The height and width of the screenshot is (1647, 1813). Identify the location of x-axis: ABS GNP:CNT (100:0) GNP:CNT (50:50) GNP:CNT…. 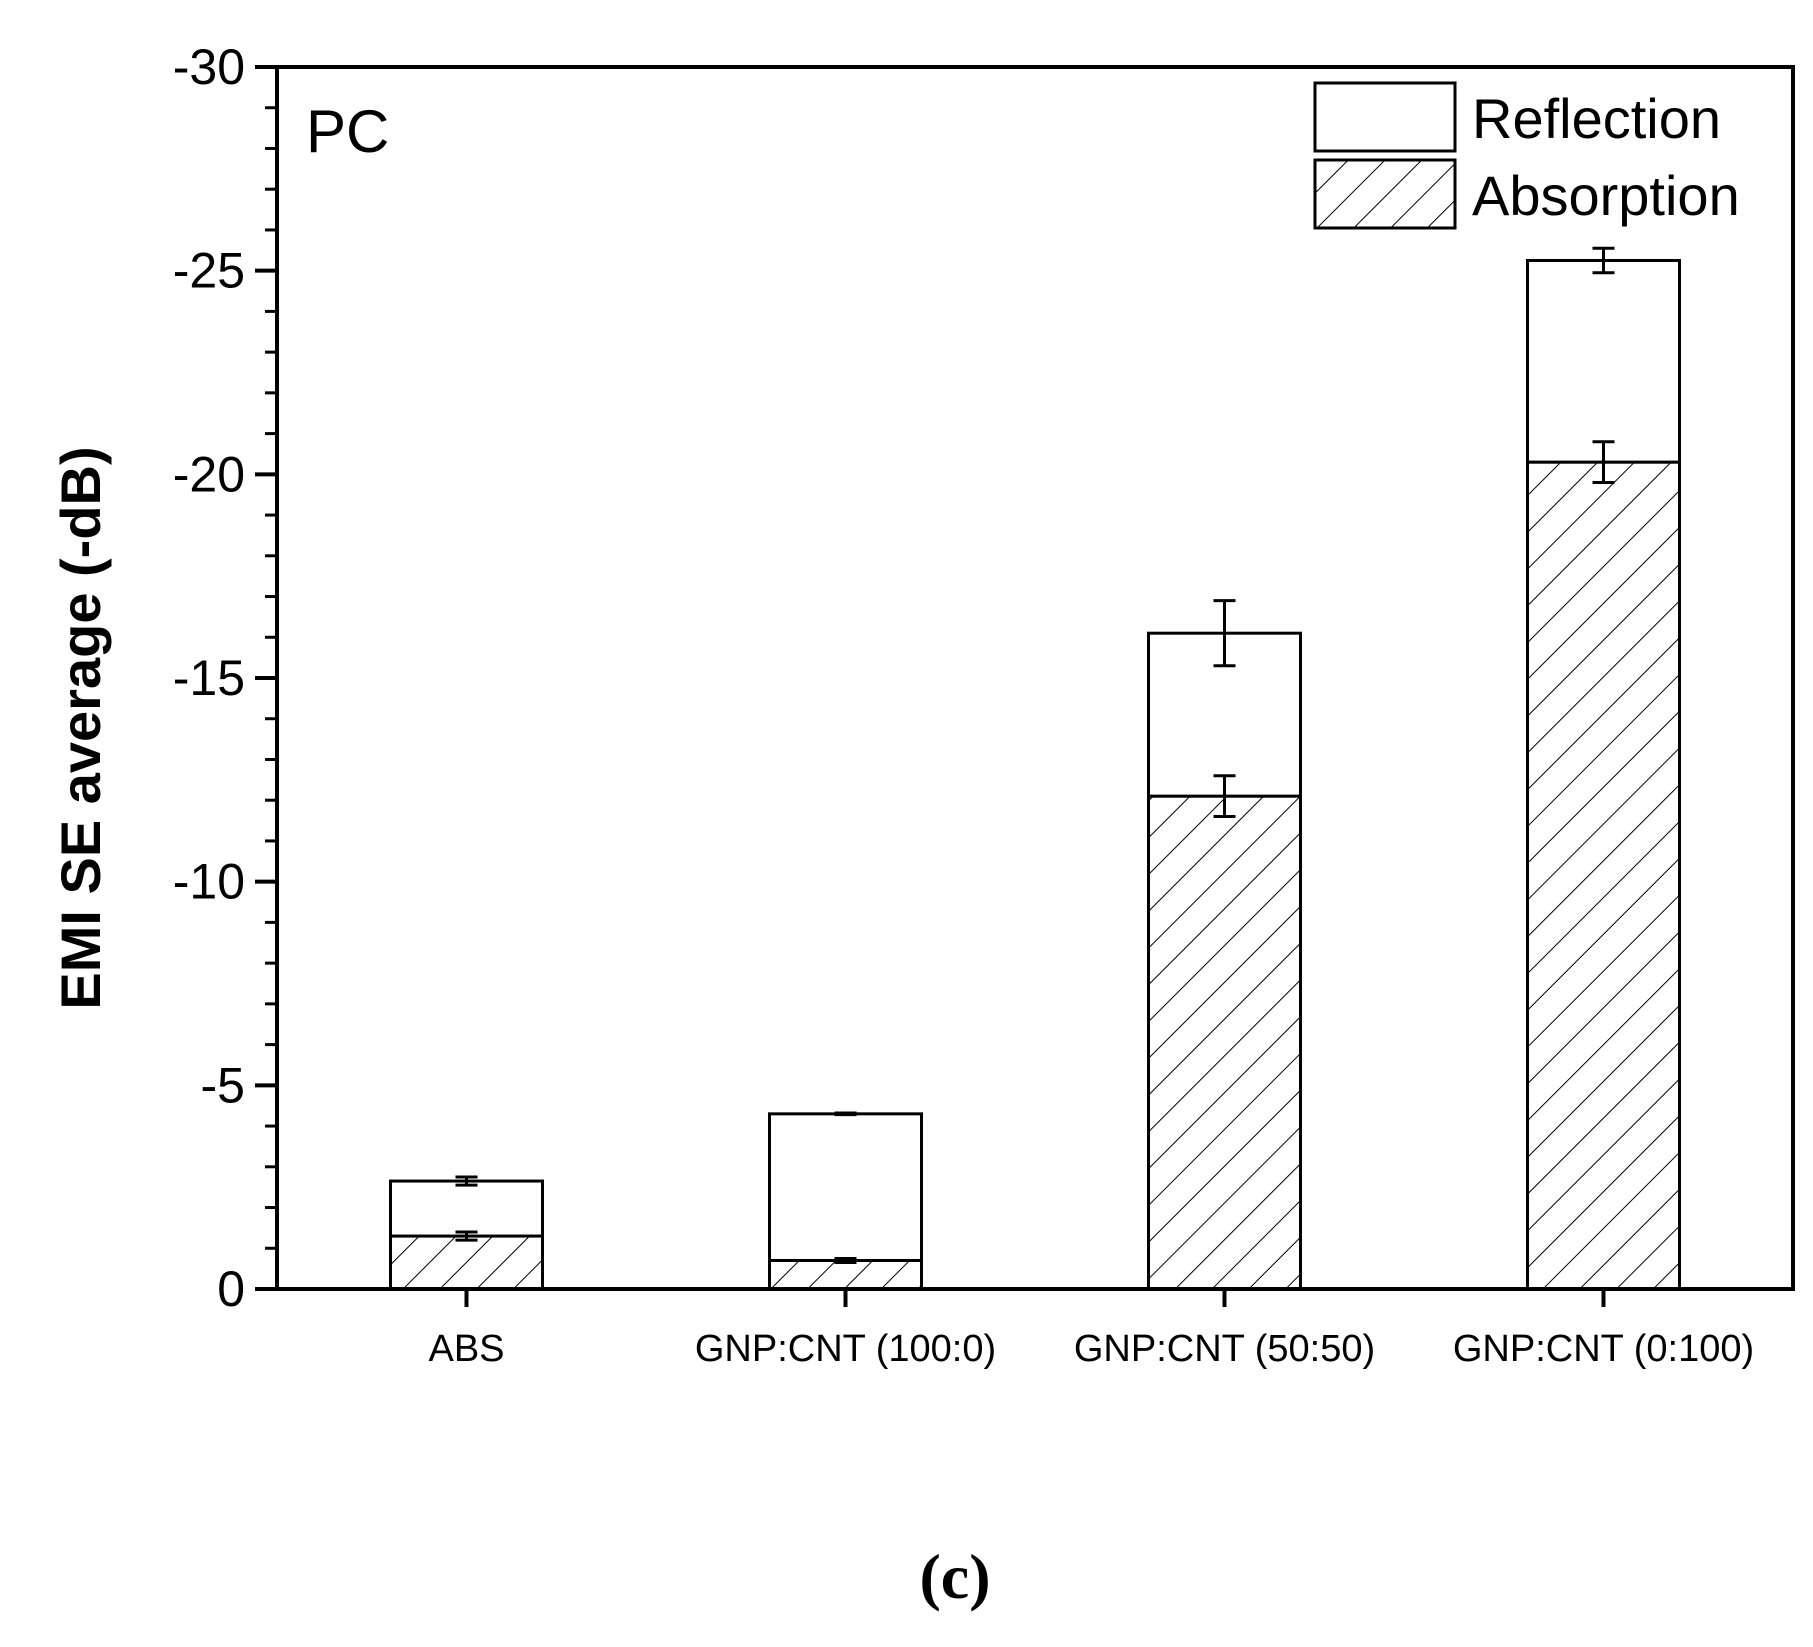
(1091, 1329).